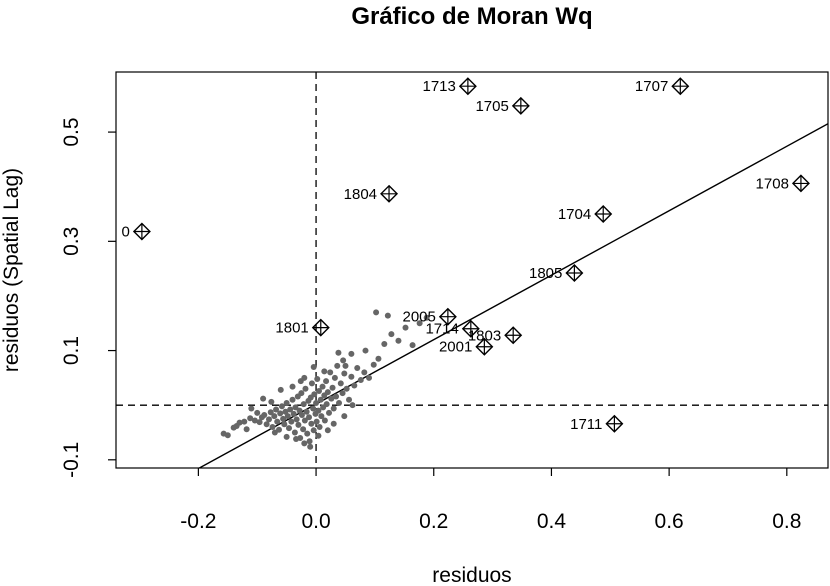 This screenshot has height=586, width=830. Describe the element at coordinates (651, 86) in the screenshot. I see `point-label: 1707` at that location.